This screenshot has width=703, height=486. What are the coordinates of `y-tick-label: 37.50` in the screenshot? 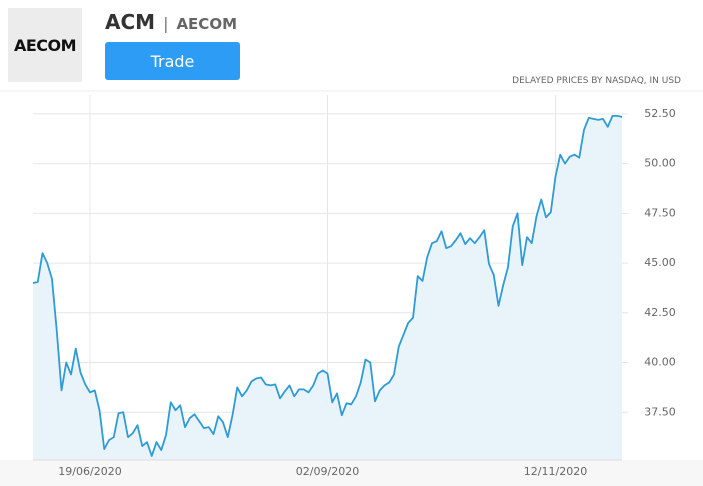 It's located at (660, 411).